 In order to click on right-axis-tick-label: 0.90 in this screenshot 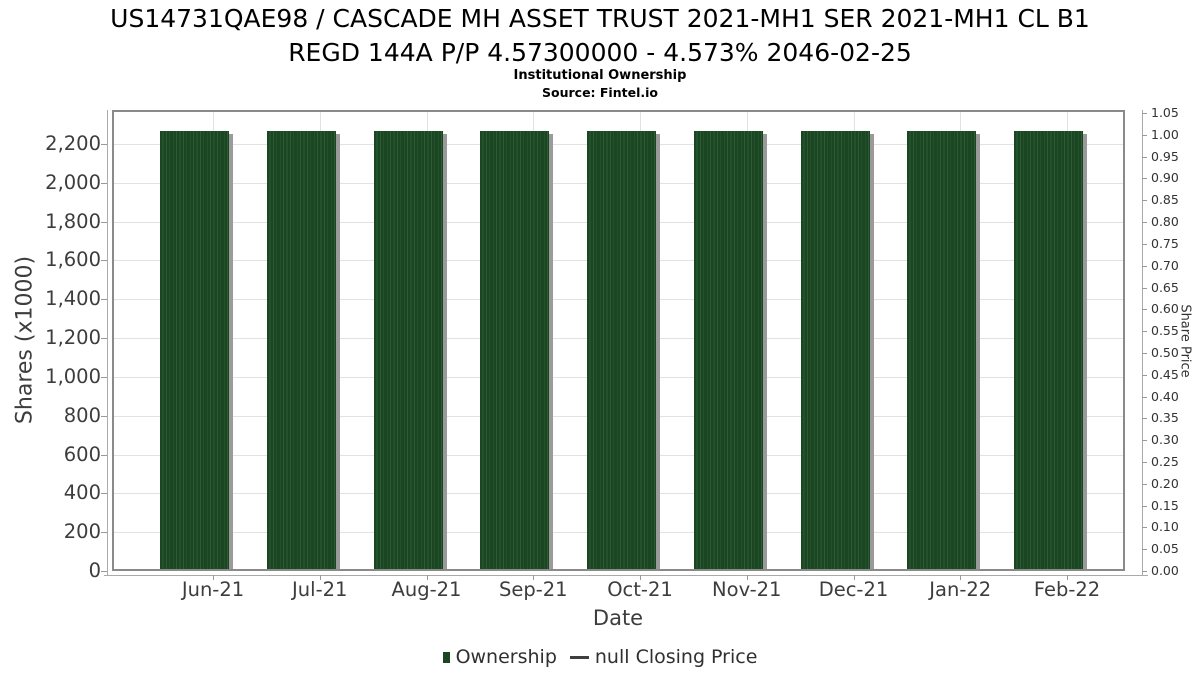, I will do `click(1165, 178)`.